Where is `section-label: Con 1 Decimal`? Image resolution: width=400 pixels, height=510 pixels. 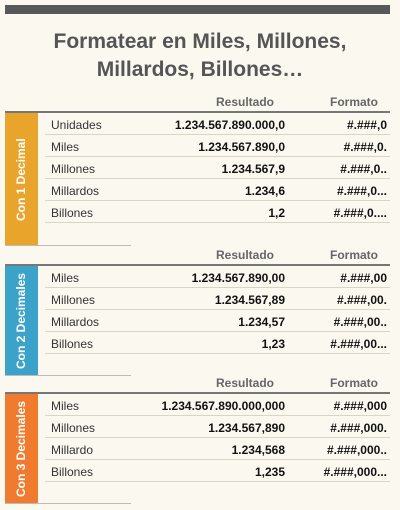 section-label: Con 1 Decimal is located at coordinates (21, 179).